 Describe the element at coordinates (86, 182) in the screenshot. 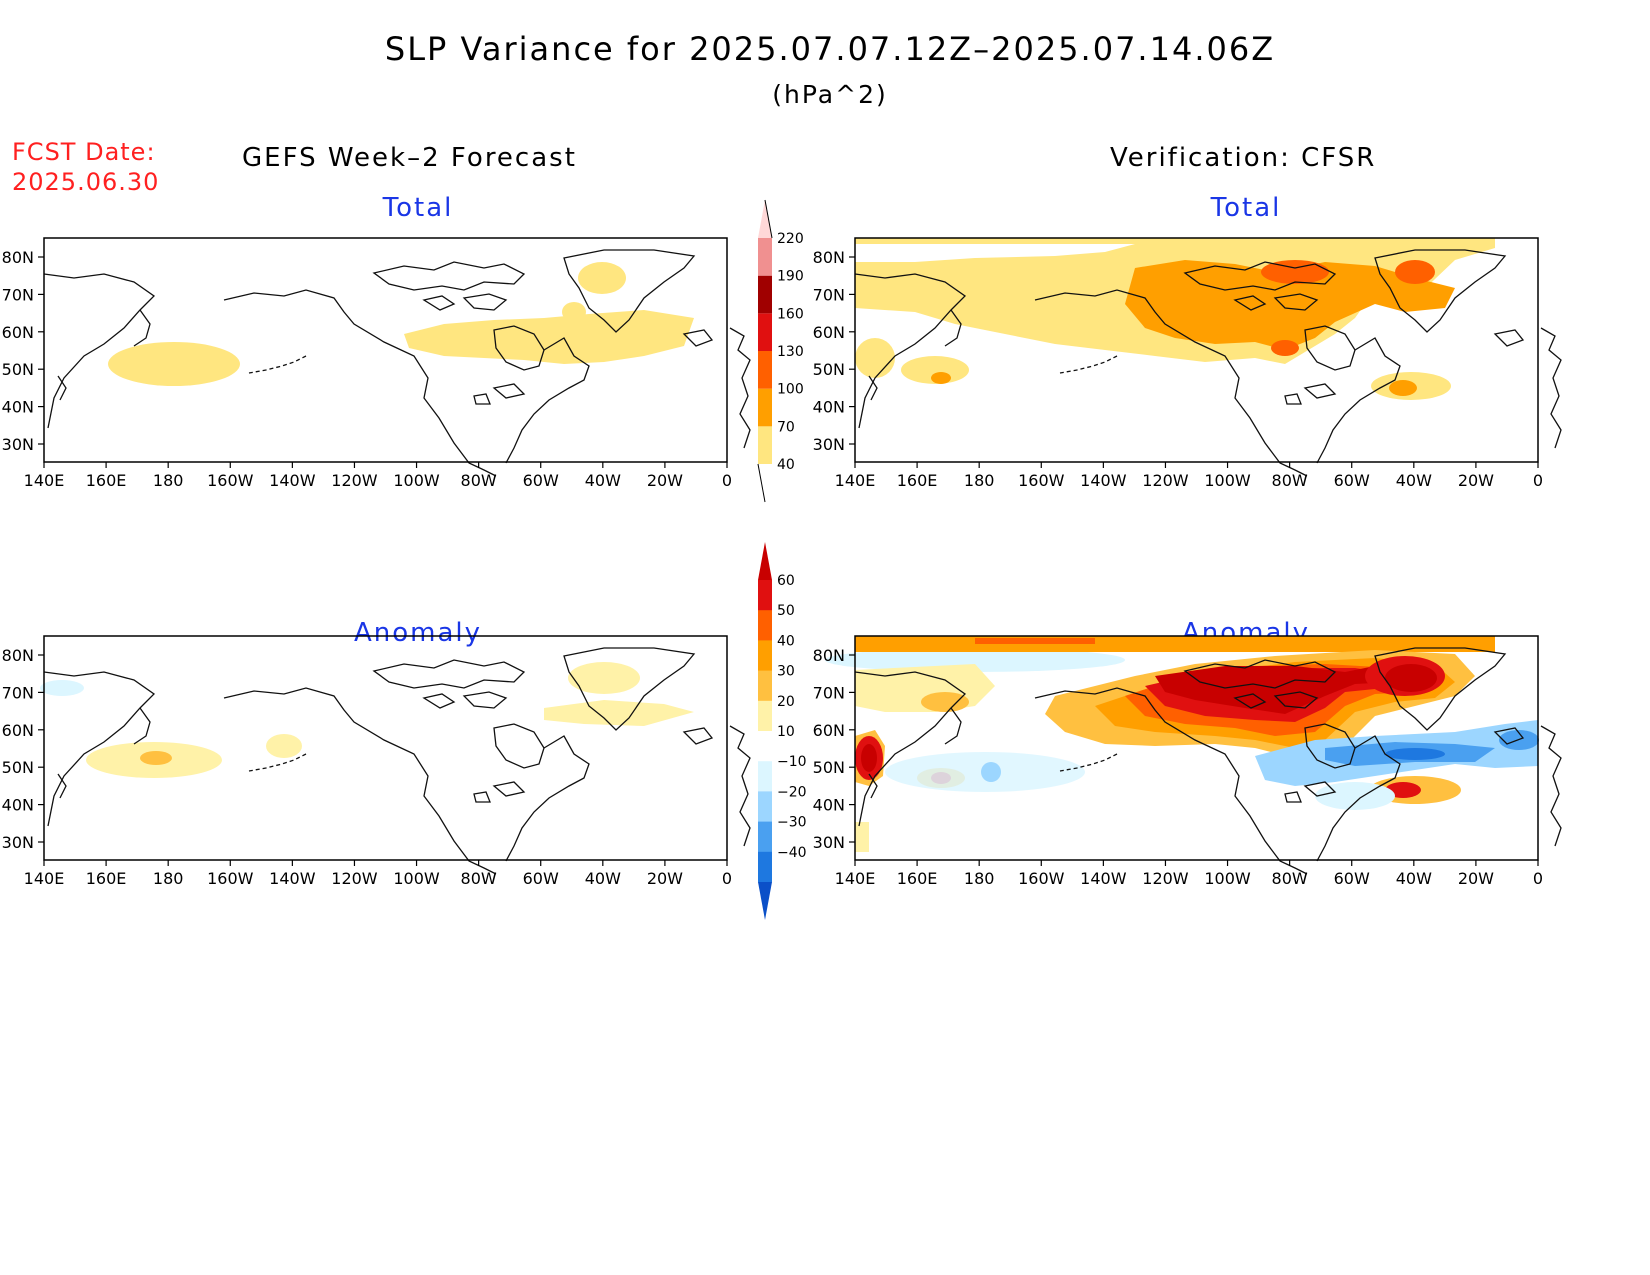

I see `fcst-date-value: 2025.06.30` at that location.